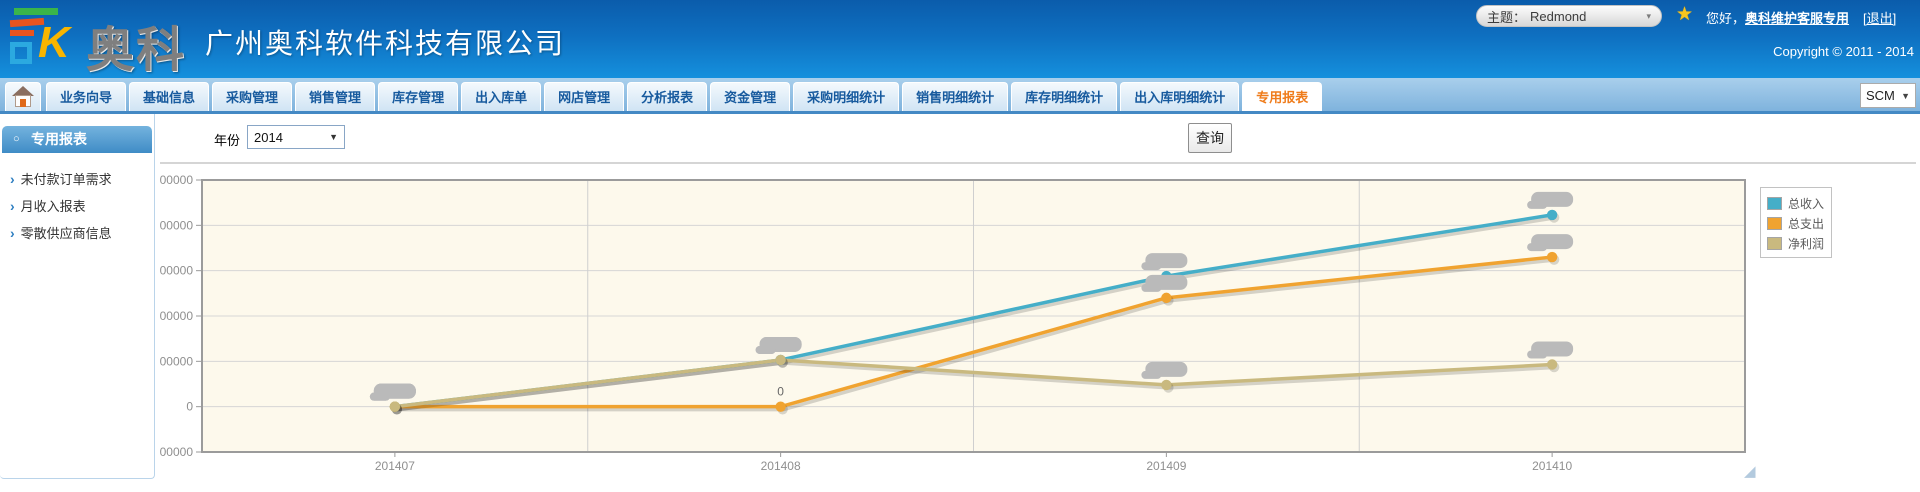  Describe the element at coordinates (1880, 18) in the screenshot. I see `logout-link: [退出]` at that location.